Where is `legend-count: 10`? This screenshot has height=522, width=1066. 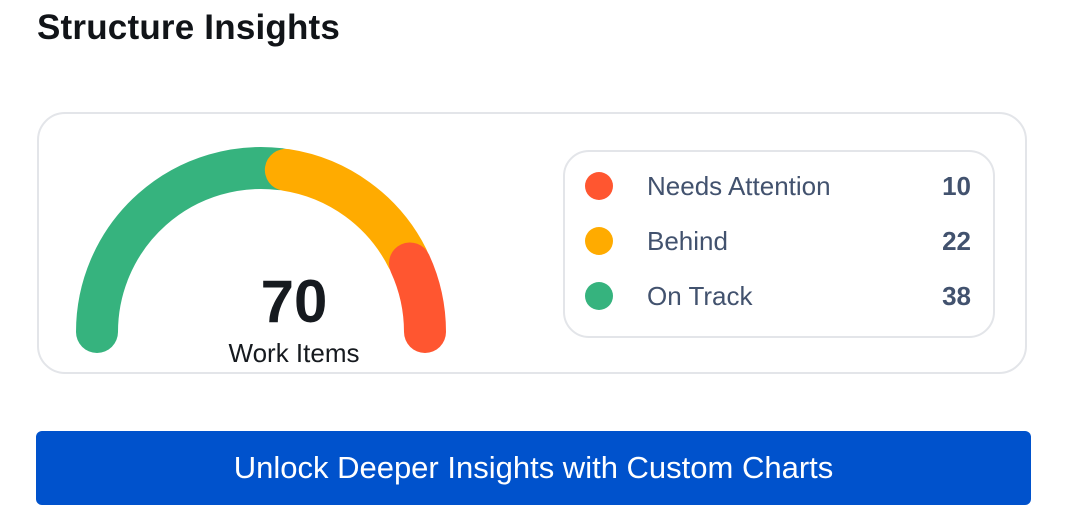
legend-count: 10 is located at coordinates (956, 185).